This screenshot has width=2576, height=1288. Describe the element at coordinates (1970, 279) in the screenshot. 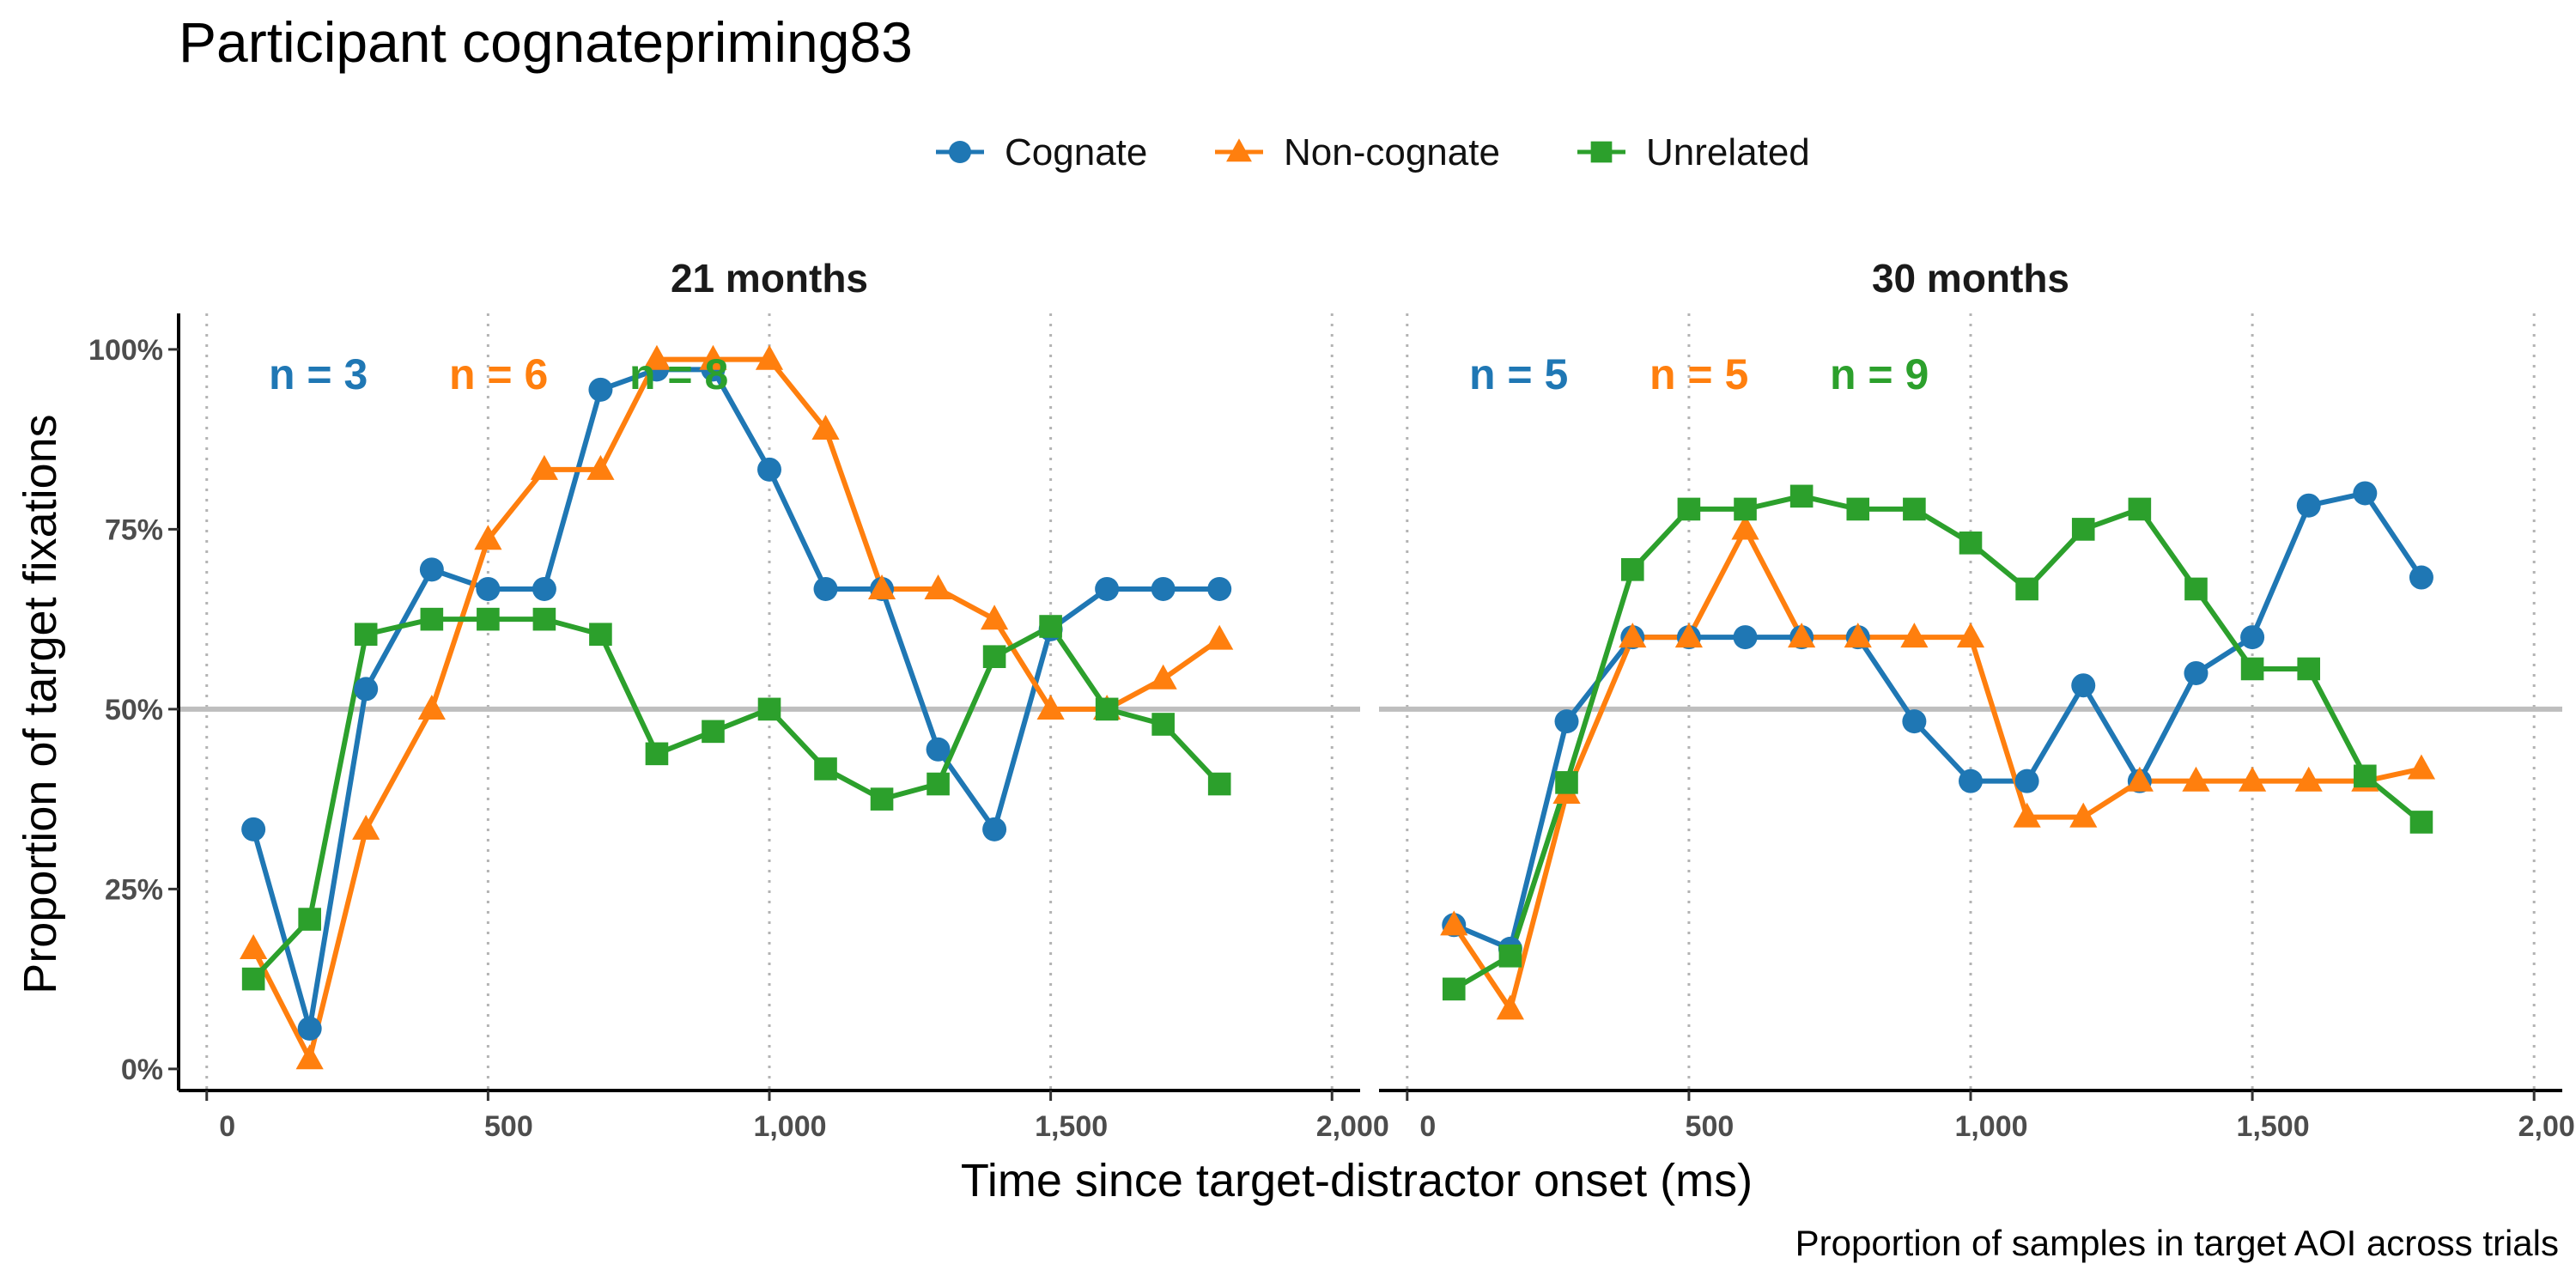

I see `panel-label-30-months: 30 months` at that location.